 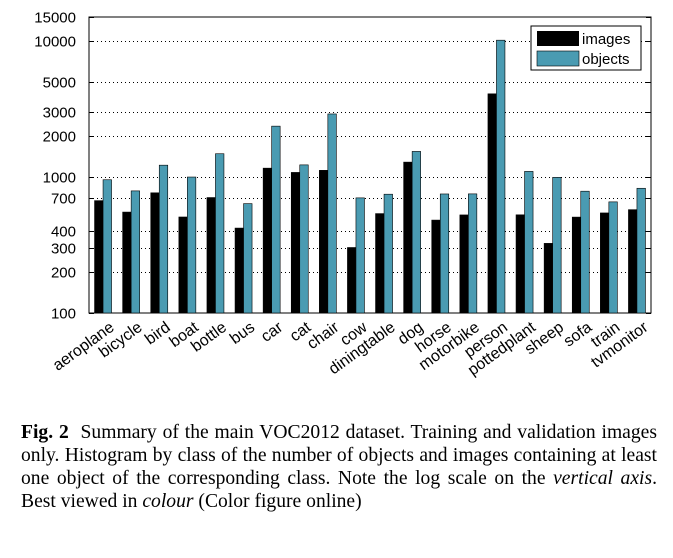 I want to click on legend: images objects, so click(x=586, y=48).